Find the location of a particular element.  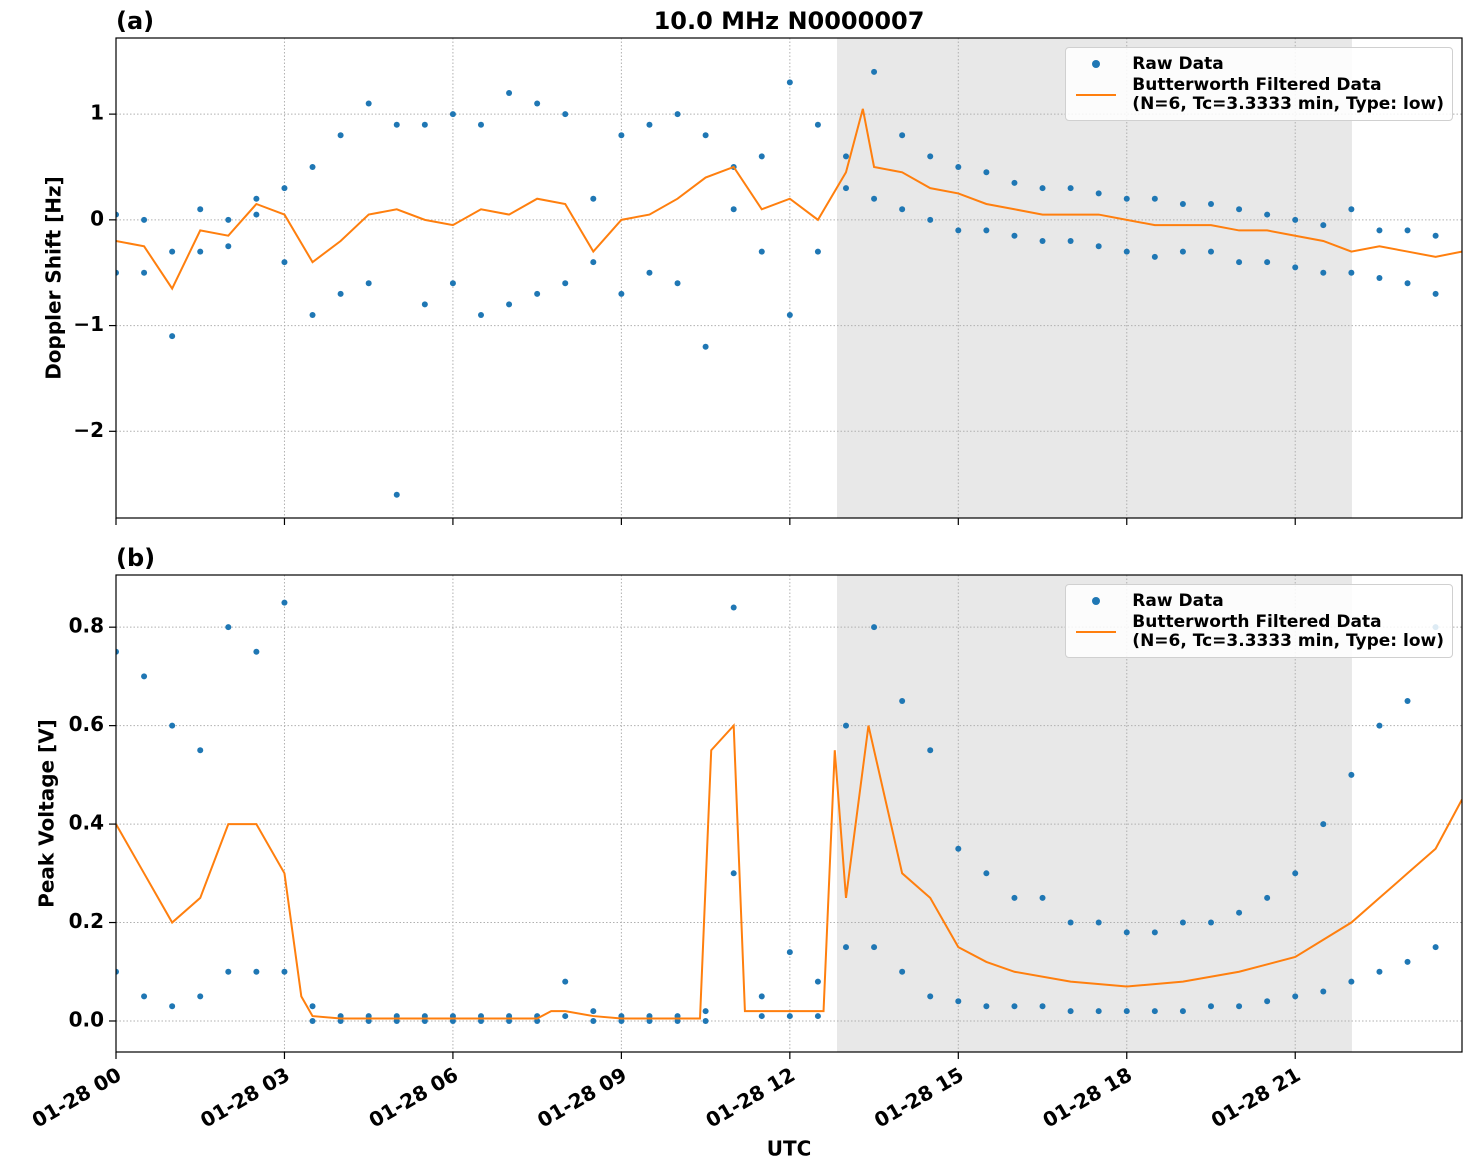

x-tick-label: 01-28 09 is located at coordinates (582, 1097).